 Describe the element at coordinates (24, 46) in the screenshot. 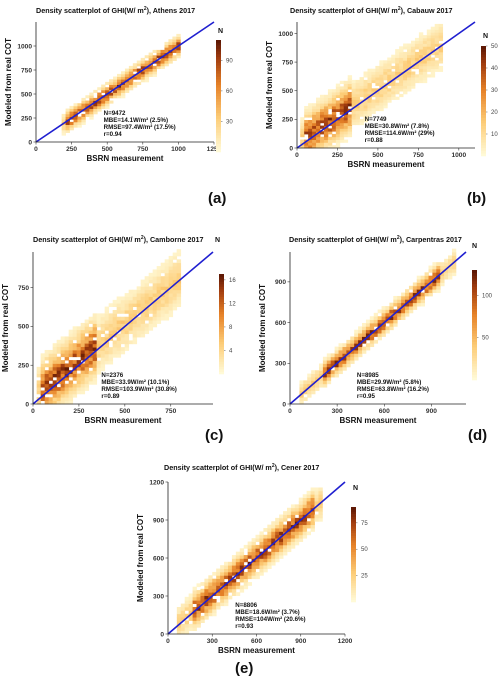

I see `y-tick-label: 1000` at that location.